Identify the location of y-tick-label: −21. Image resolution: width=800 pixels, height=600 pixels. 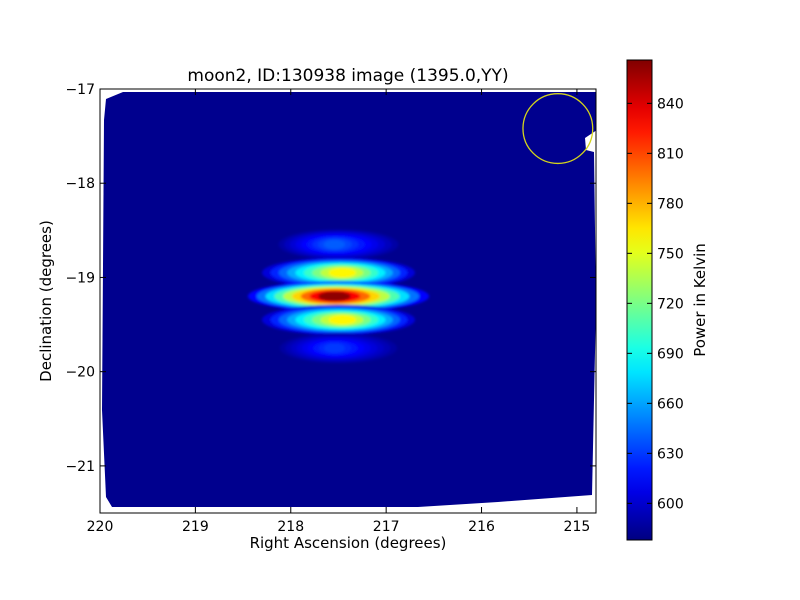
(80, 467).